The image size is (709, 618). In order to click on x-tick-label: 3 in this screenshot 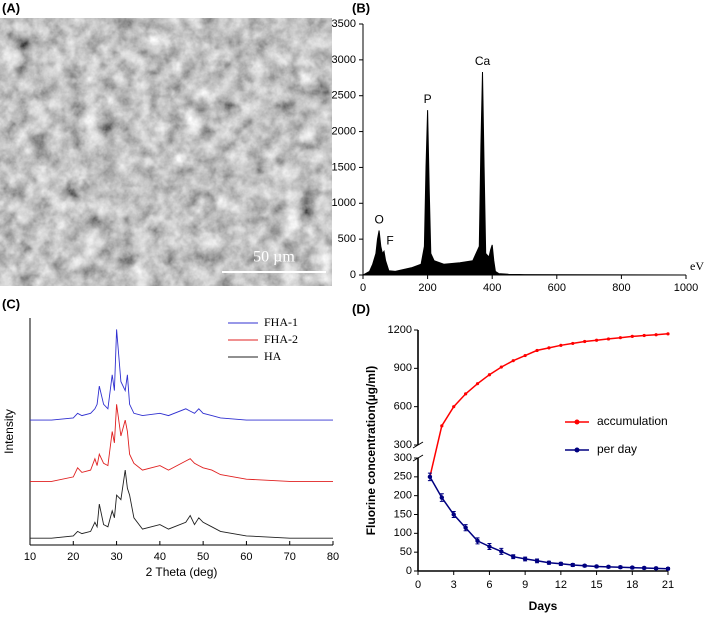, I will do `click(454, 585)`.